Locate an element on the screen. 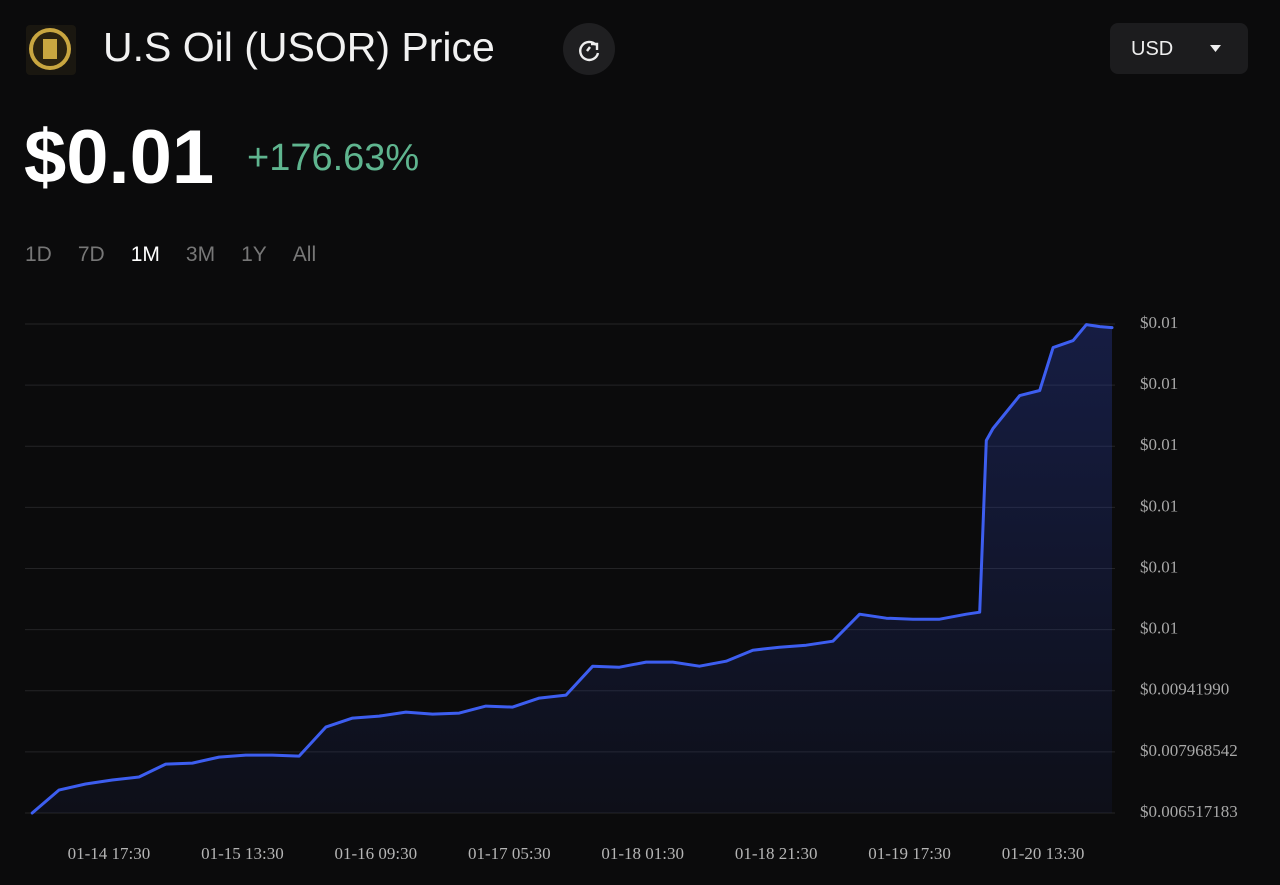 The width and height of the screenshot is (1280, 885). x-tick-label: 01-20 13:30 is located at coordinates (1043, 853).